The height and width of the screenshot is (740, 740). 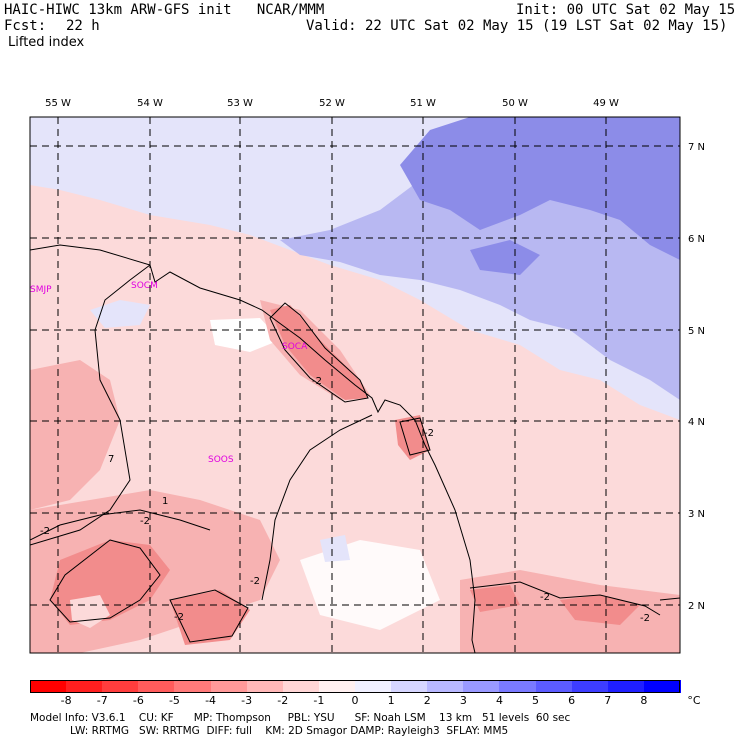 I want to click on colorbar-tick-label: -5, so click(x=174, y=700).